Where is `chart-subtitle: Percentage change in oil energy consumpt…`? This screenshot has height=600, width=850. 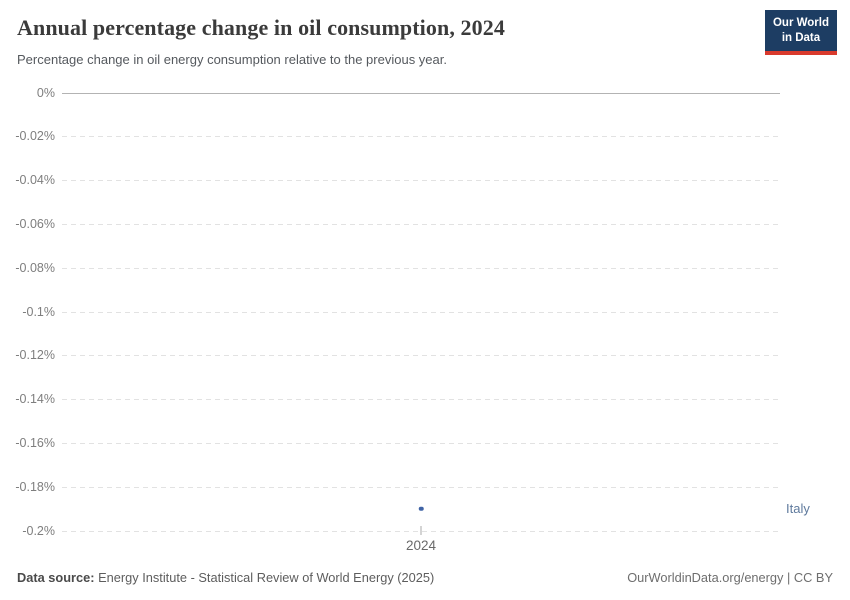 chart-subtitle: Percentage change in oil energy consumpt… is located at coordinates (232, 59).